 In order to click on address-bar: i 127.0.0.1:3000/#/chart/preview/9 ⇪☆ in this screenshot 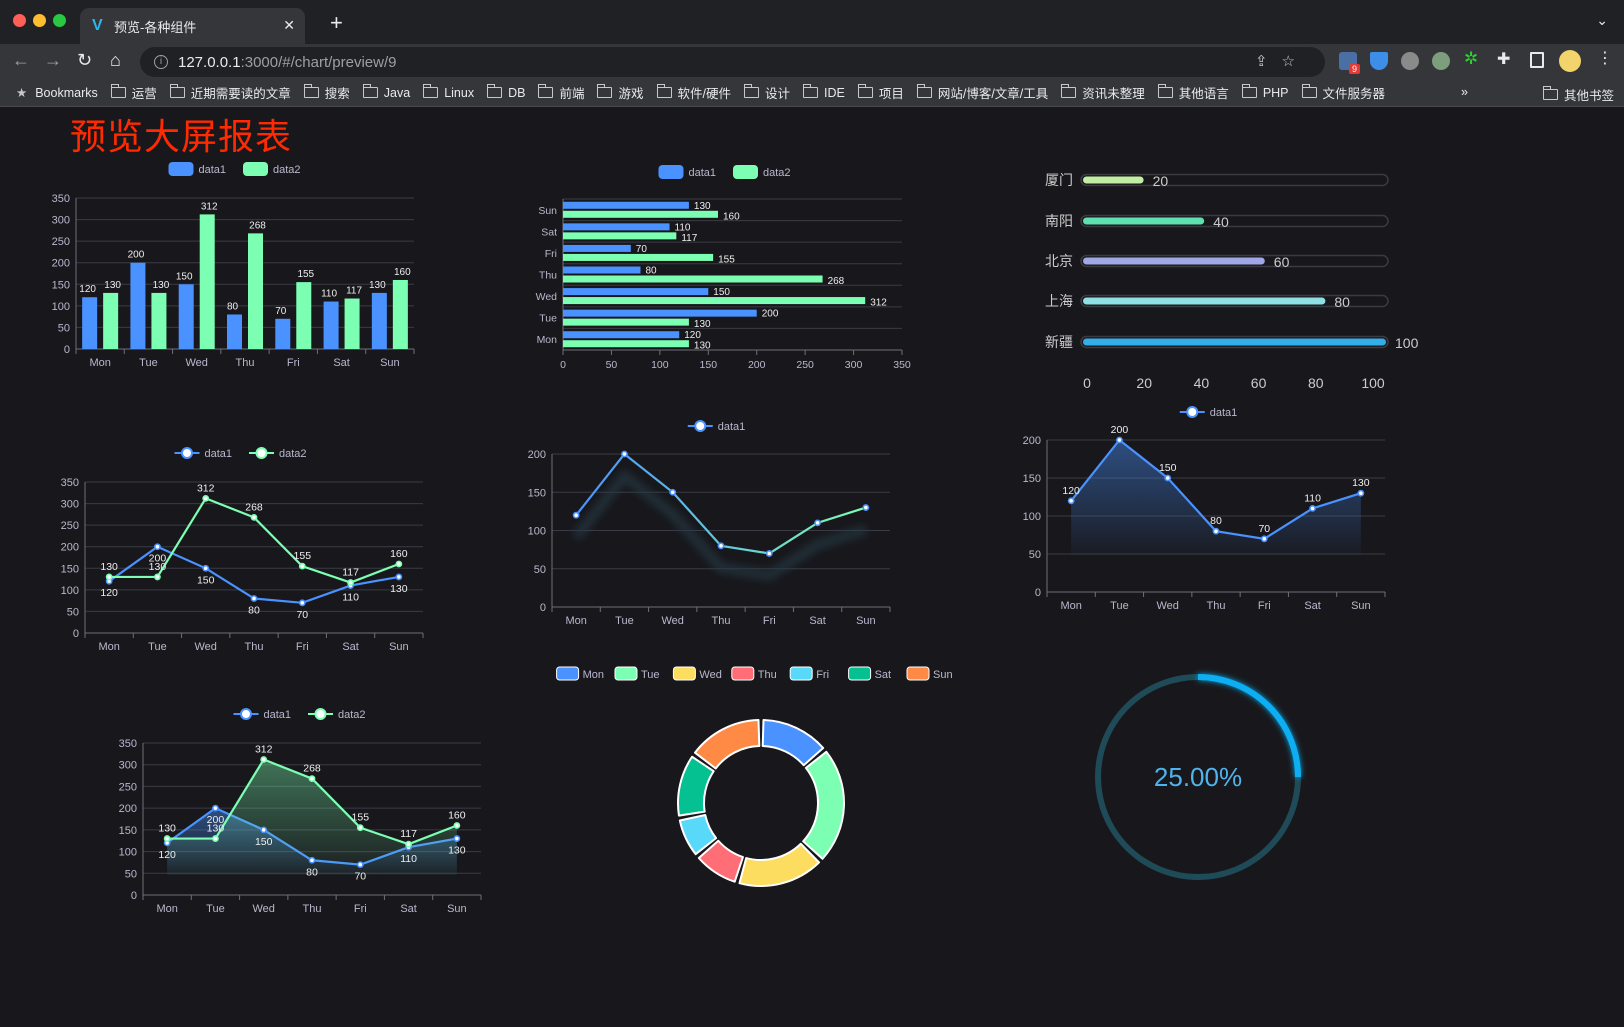, I will do `click(732, 62)`.